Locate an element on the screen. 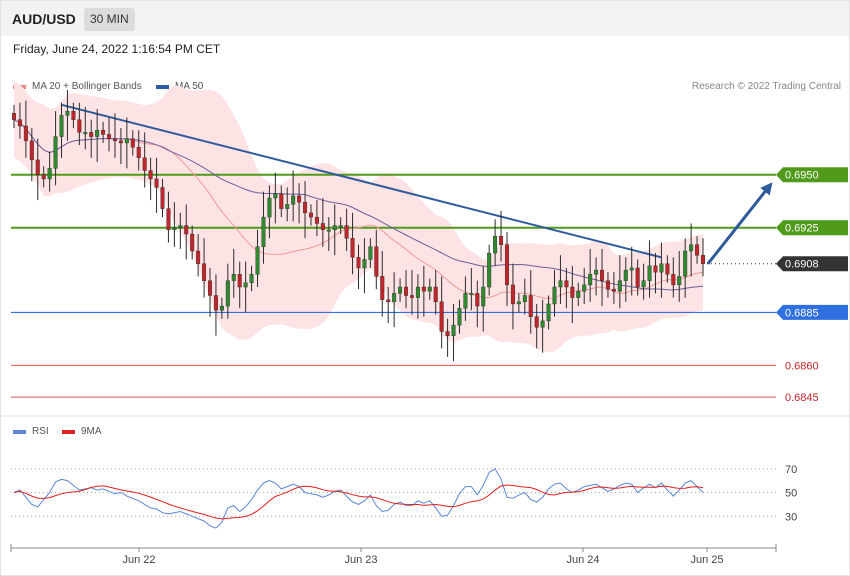 The width and height of the screenshot is (850, 576). legend-rsi: RSI is located at coordinates (31, 431).